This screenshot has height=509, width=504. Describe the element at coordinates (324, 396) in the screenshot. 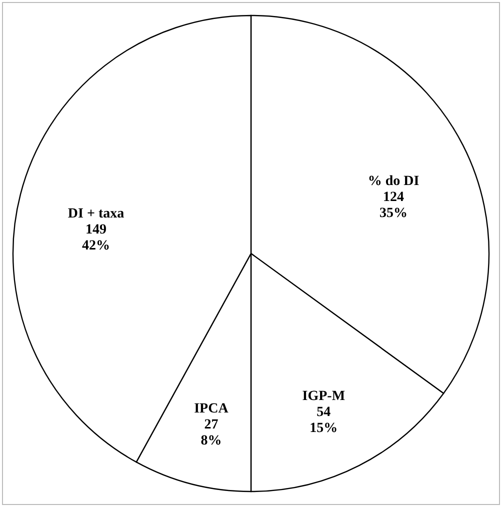

I see `slice-label: IGP-M` at that location.